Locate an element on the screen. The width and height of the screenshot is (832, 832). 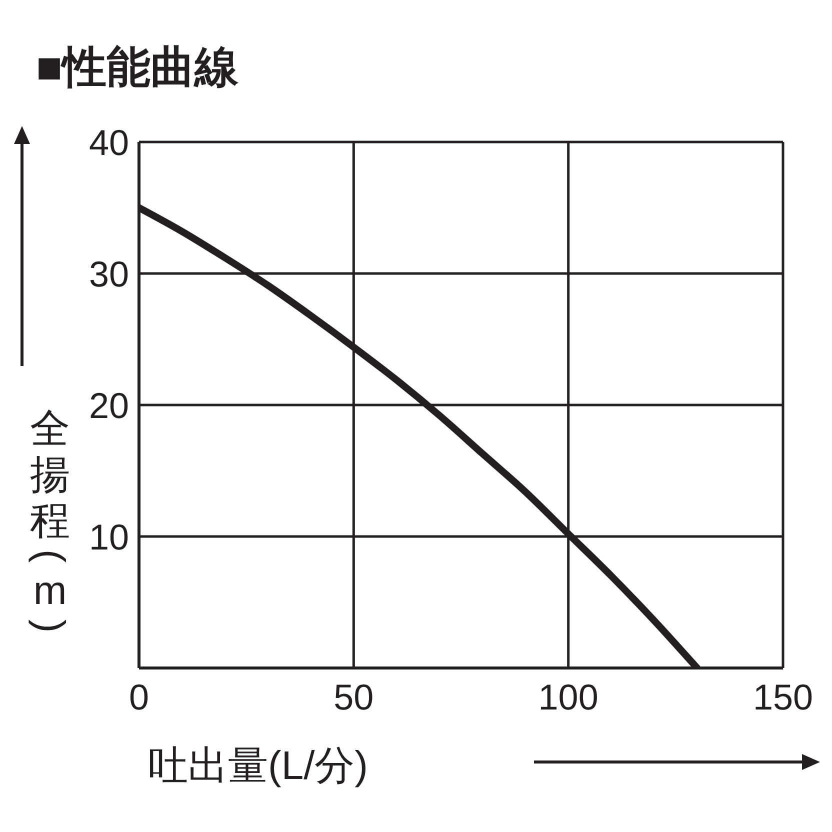
y-tick-label: 40 is located at coordinates (108, 142).